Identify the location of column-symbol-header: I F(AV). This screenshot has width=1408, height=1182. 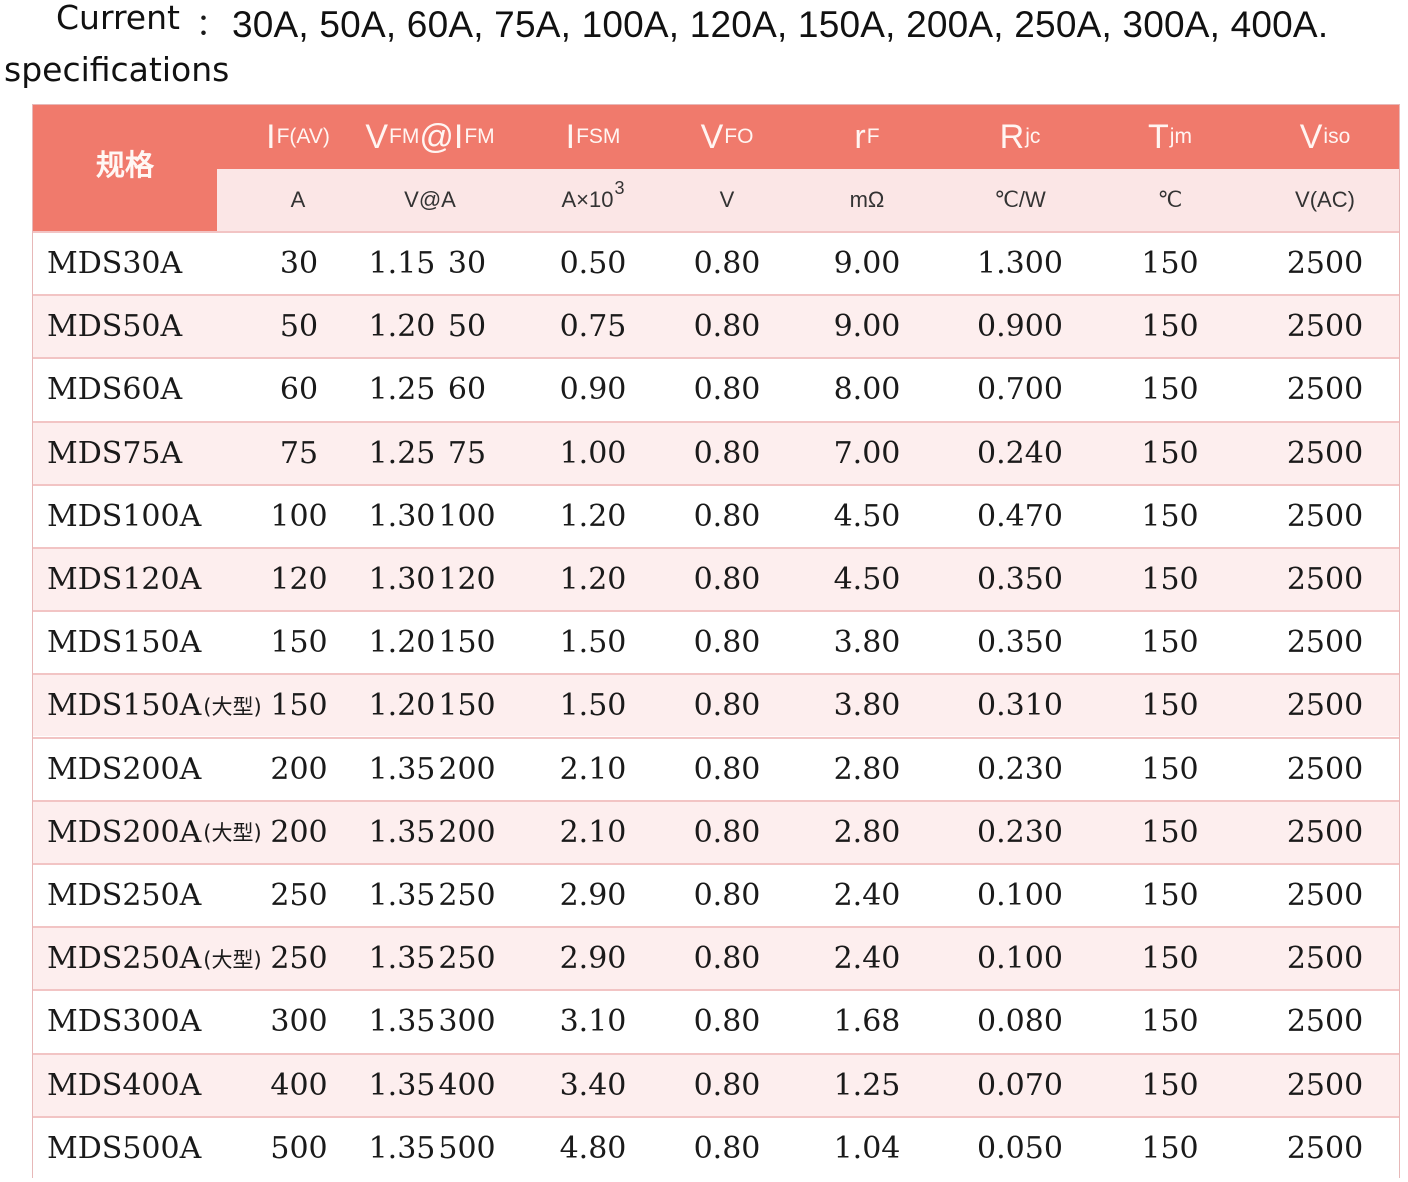
(298, 137).